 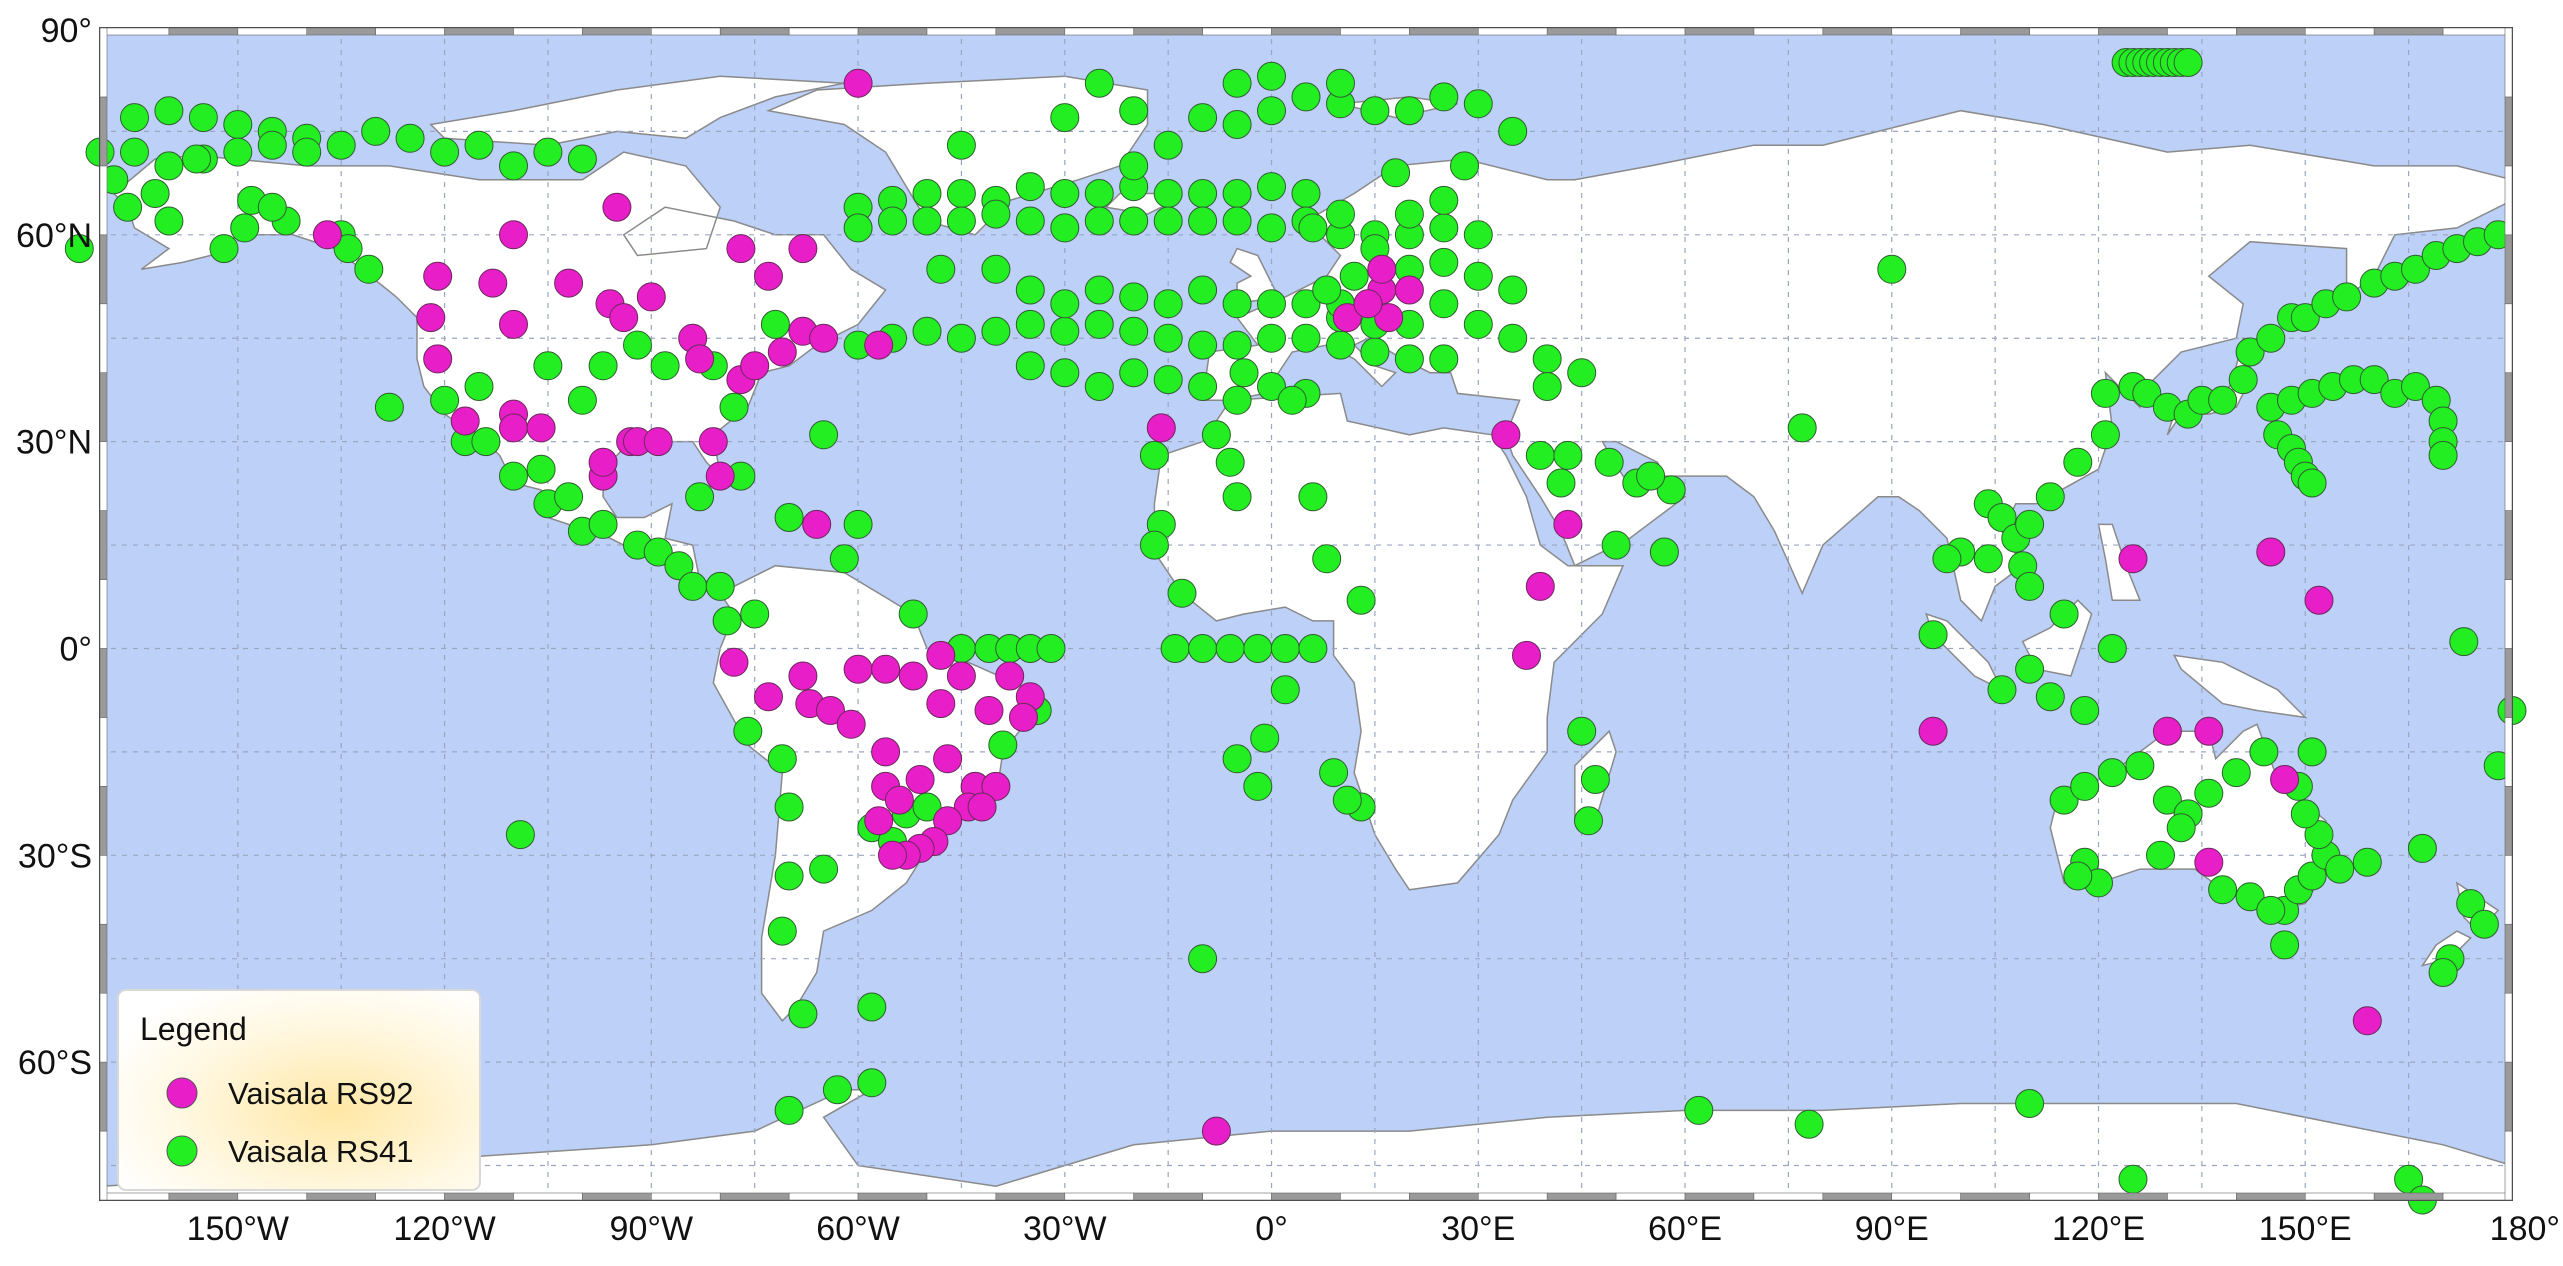 I want to click on land-africa, so click(x=1389, y=641).